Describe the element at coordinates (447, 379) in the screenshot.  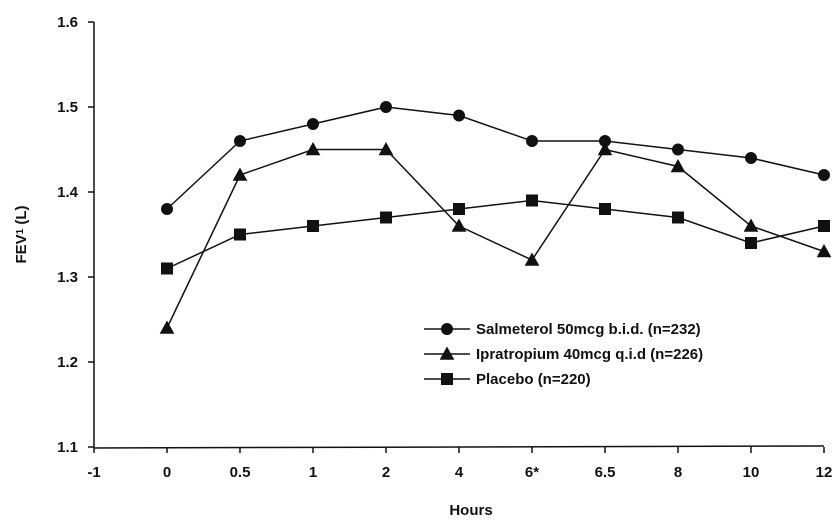
I see `legend-marker-square` at that location.